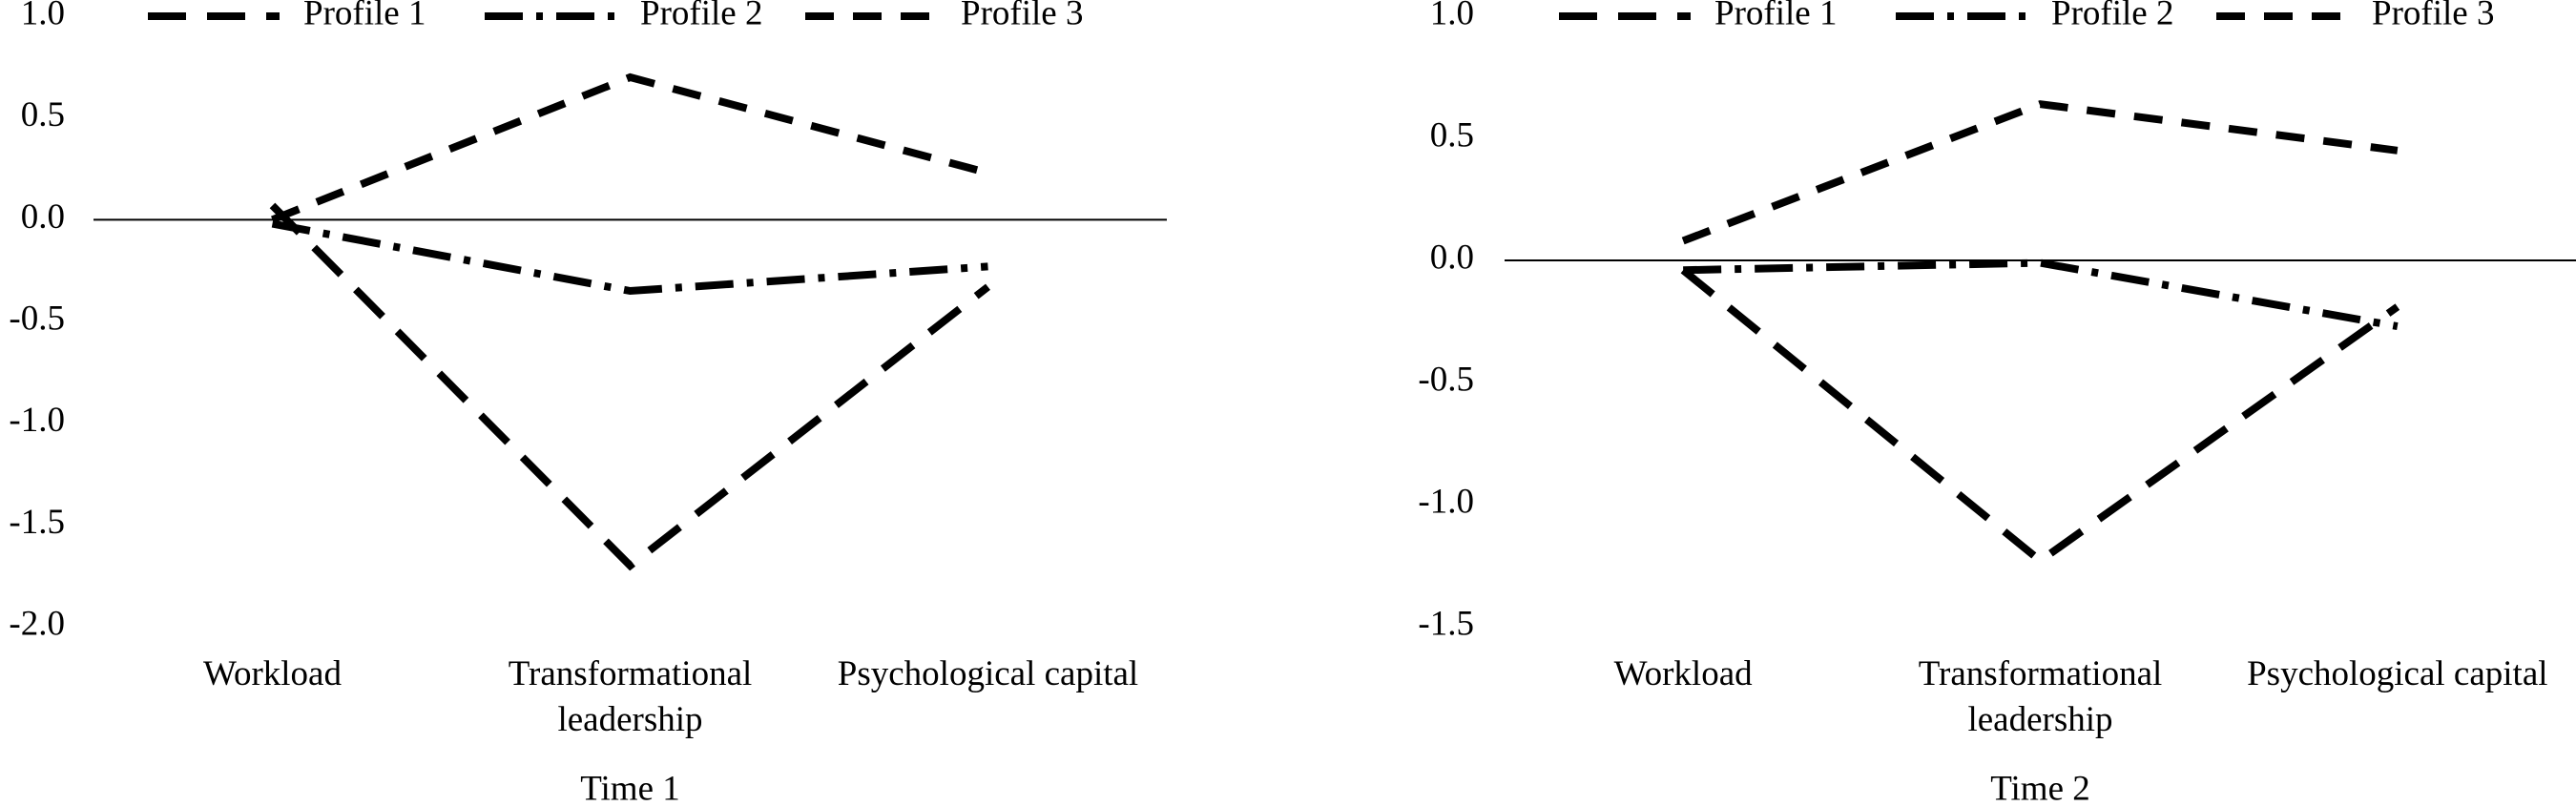  Describe the element at coordinates (630, 788) in the screenshot. I see `x-axis-title: Time 1` at that location.